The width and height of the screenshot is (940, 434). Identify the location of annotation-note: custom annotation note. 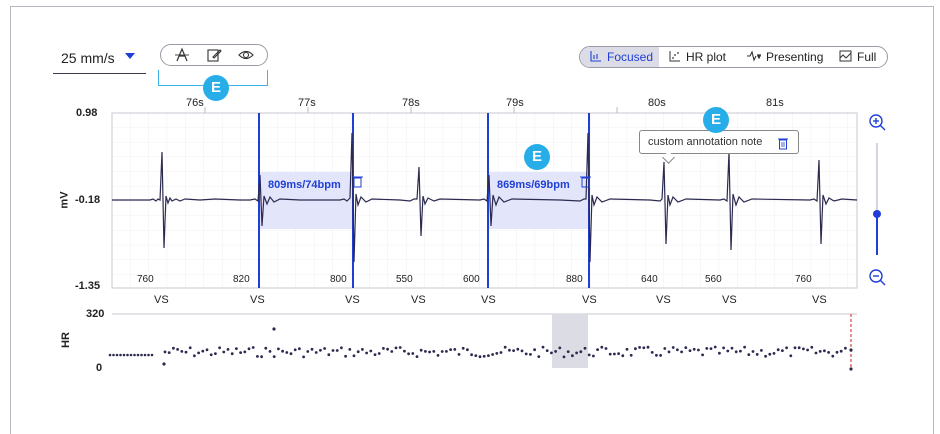
(719, 147).